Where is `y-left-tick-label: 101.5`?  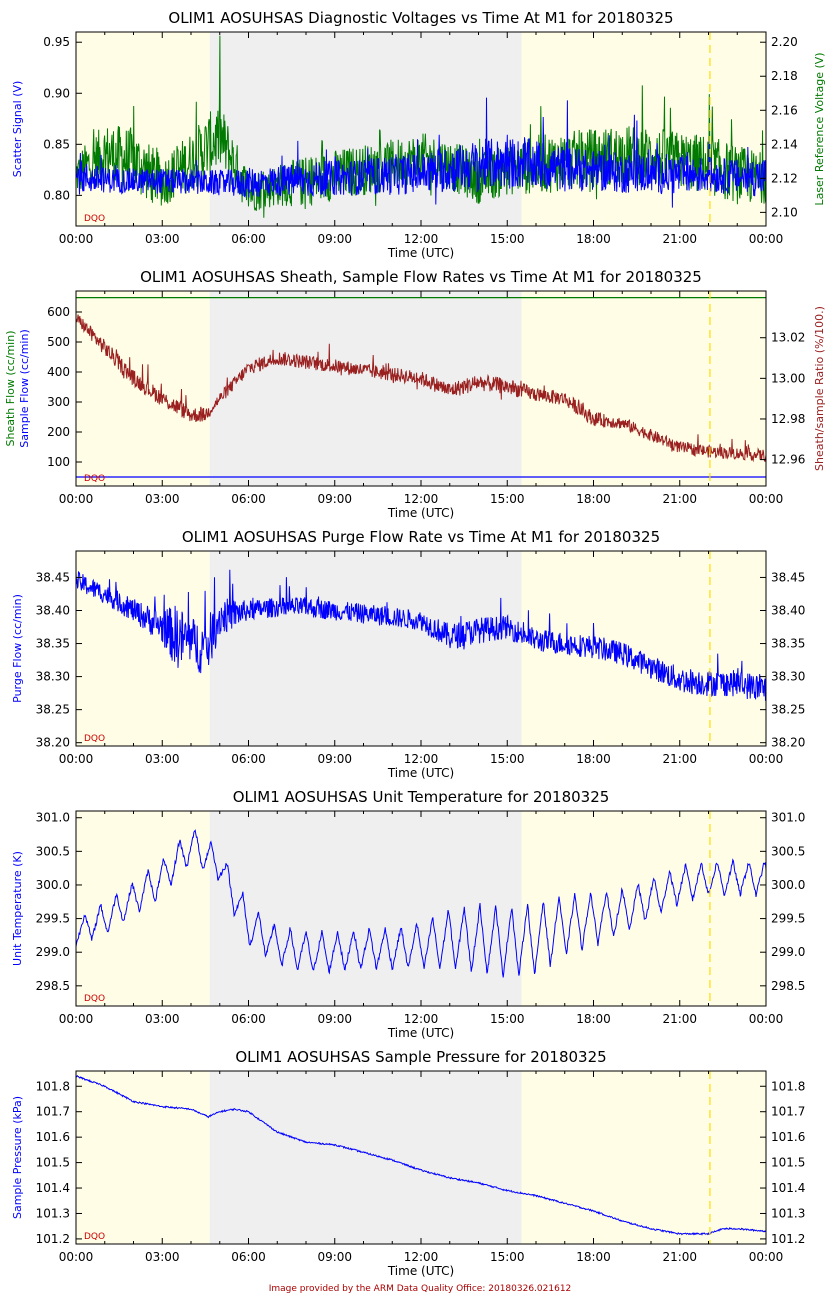
y-left-tick-label: 101.5 is located at coordinates (53, 1163).